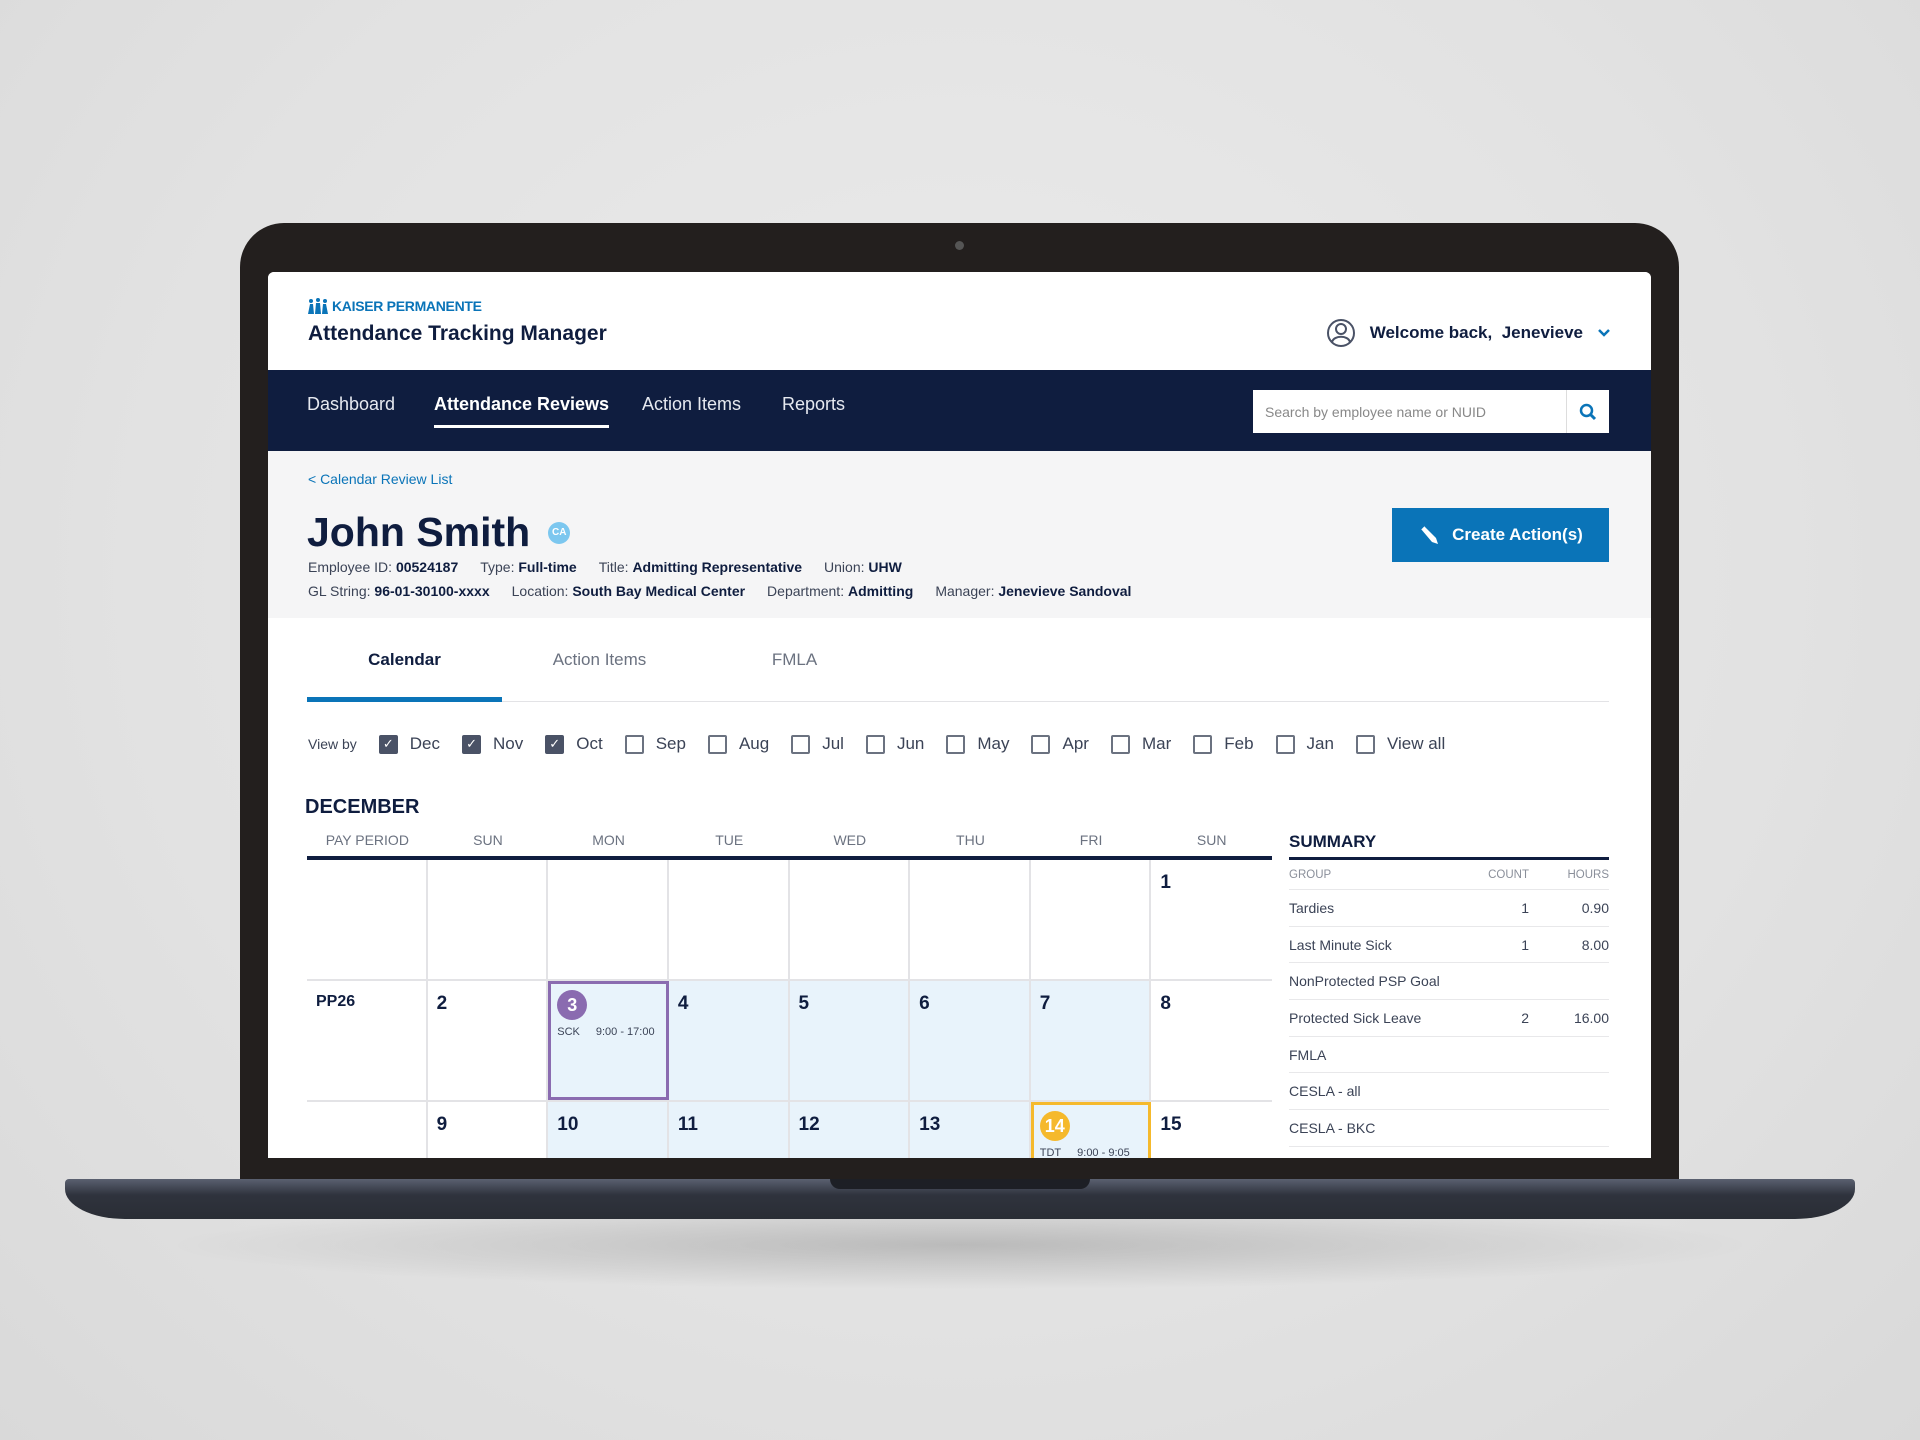 This screenshot has width=1920, height=1440. I want to click on calendar-day-cell: 15, so click(1211, 1130).